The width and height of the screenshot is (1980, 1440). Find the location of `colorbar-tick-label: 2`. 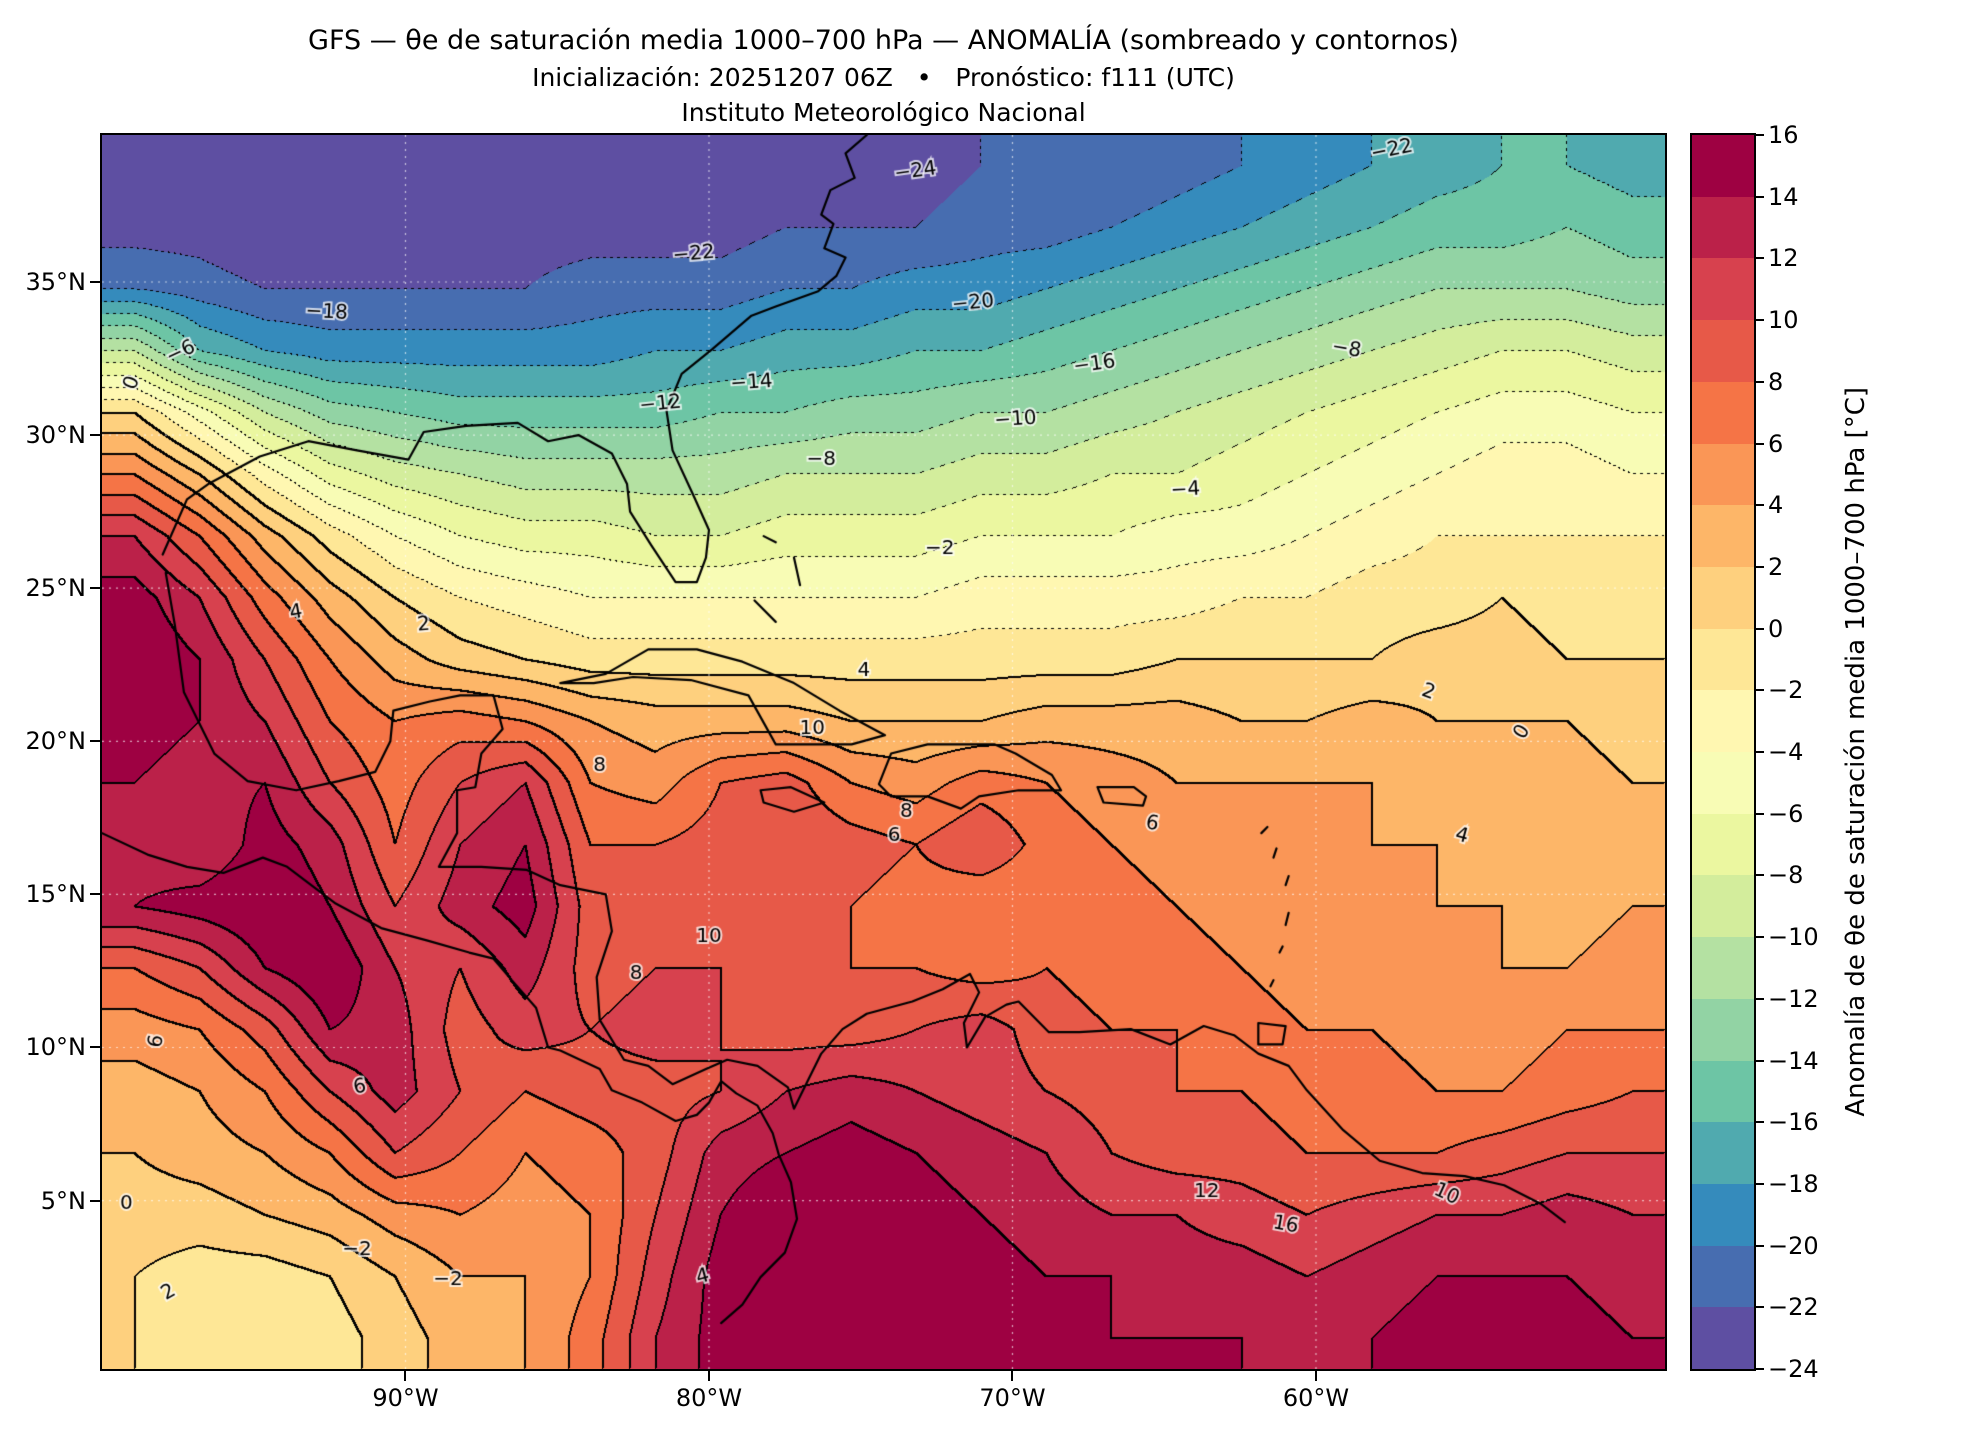

colorbar-tick-label: 2 is located at coordinates (1776, 566).